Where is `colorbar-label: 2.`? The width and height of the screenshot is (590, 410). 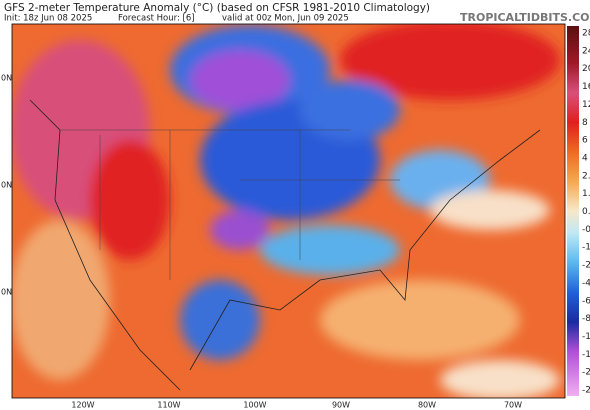
colorbar-label: 2. is located at coordinates (586, 176).